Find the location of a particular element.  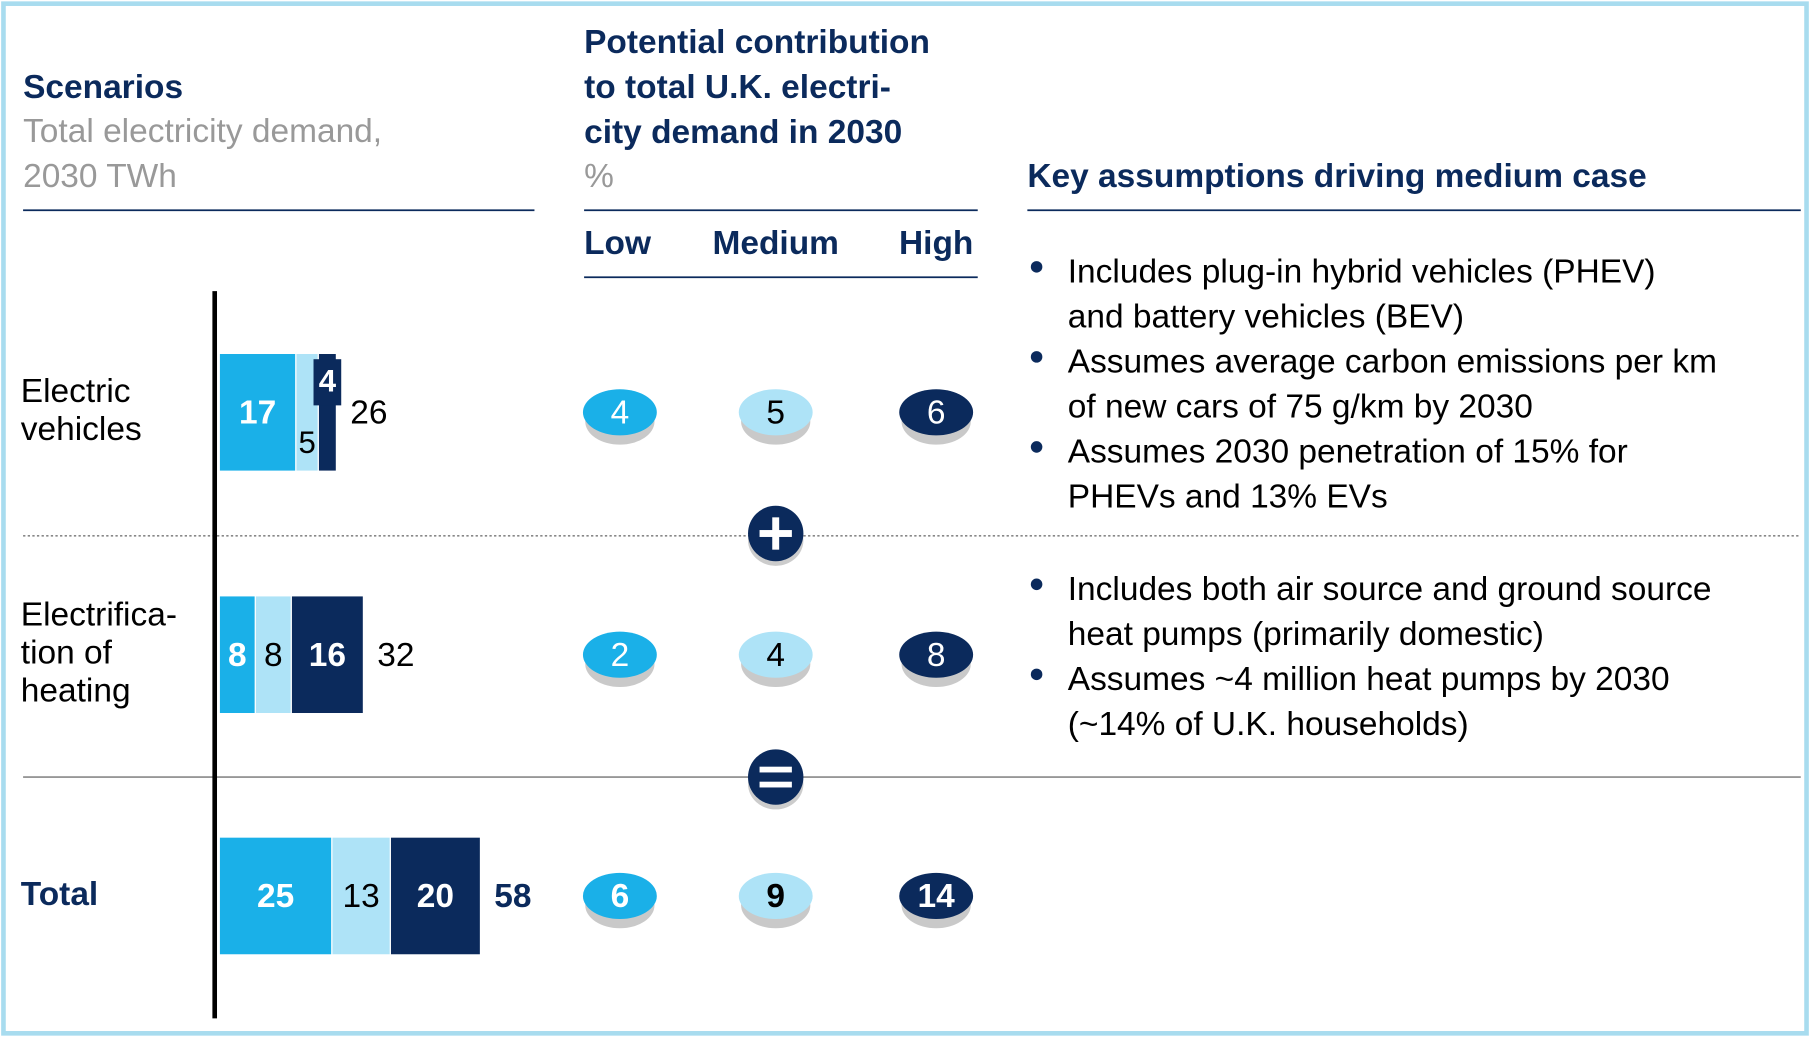

contribution-title: city demand in 2030 is located at coordinates (743, 132).